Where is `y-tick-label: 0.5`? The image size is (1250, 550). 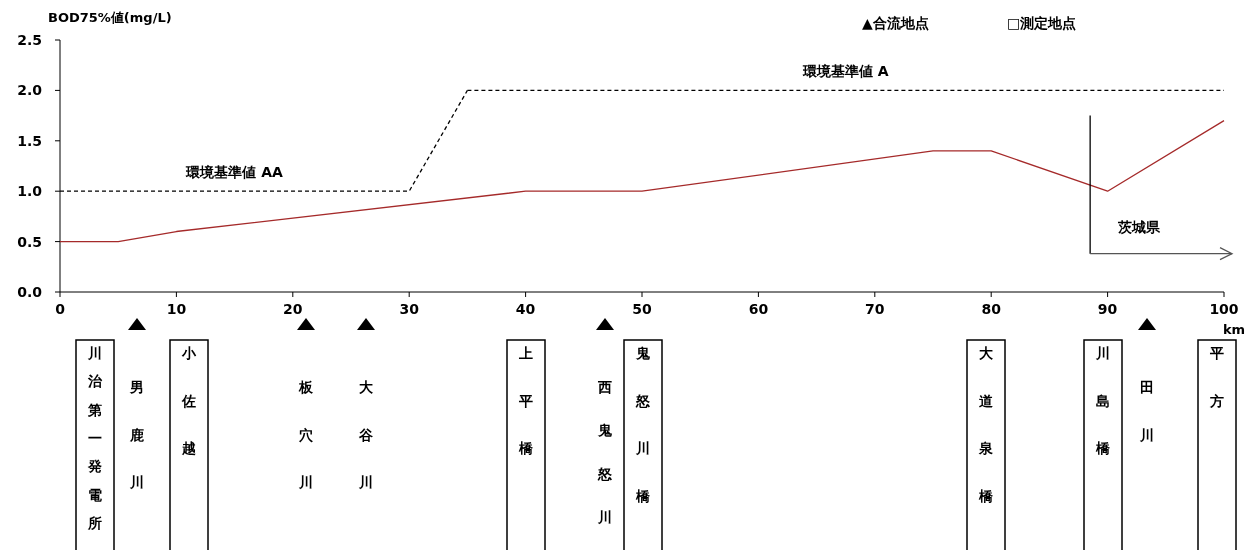
y-tick-label: 0.5 is located at coordinates (29, 241).